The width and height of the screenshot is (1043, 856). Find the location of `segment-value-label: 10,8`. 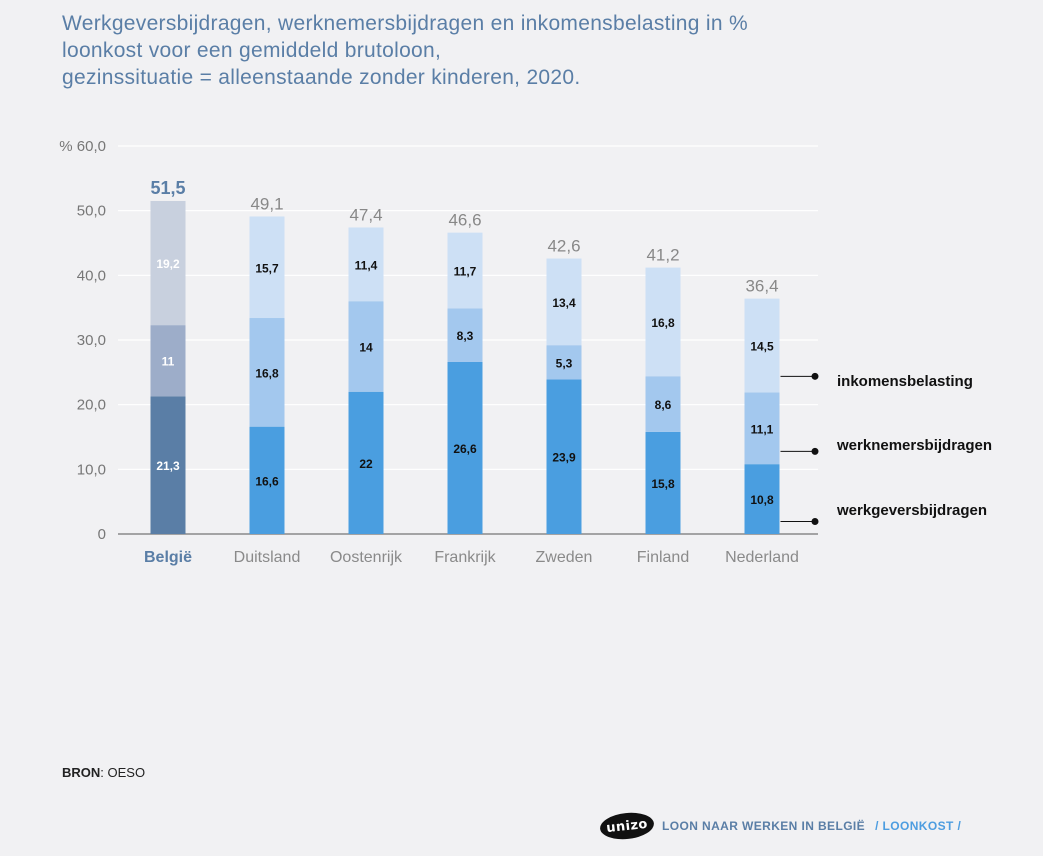

segment-value-label: 10,8 is located at coordinates (762, 500).